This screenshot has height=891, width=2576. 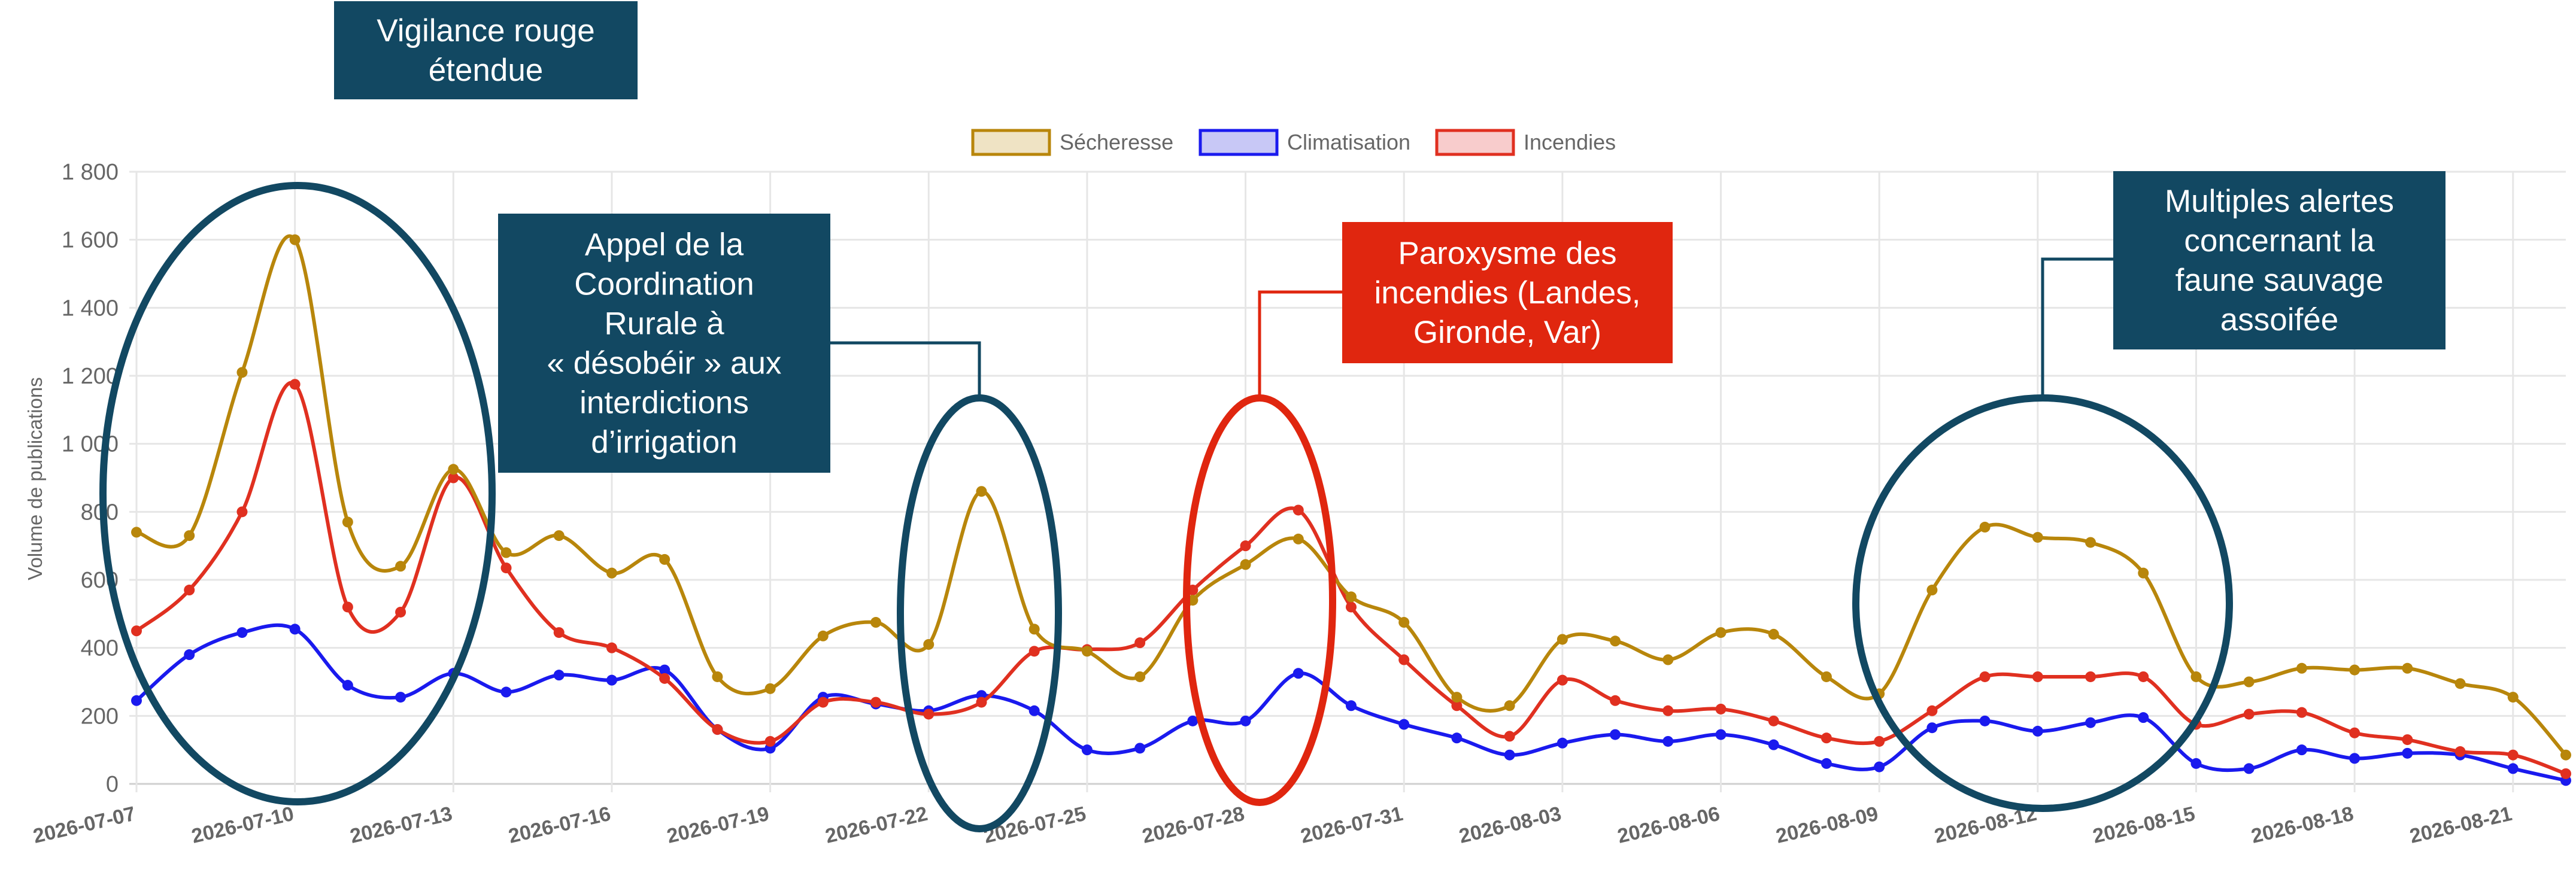 I want to click on legend-item: Incendies, so click(x=1525, y=142).